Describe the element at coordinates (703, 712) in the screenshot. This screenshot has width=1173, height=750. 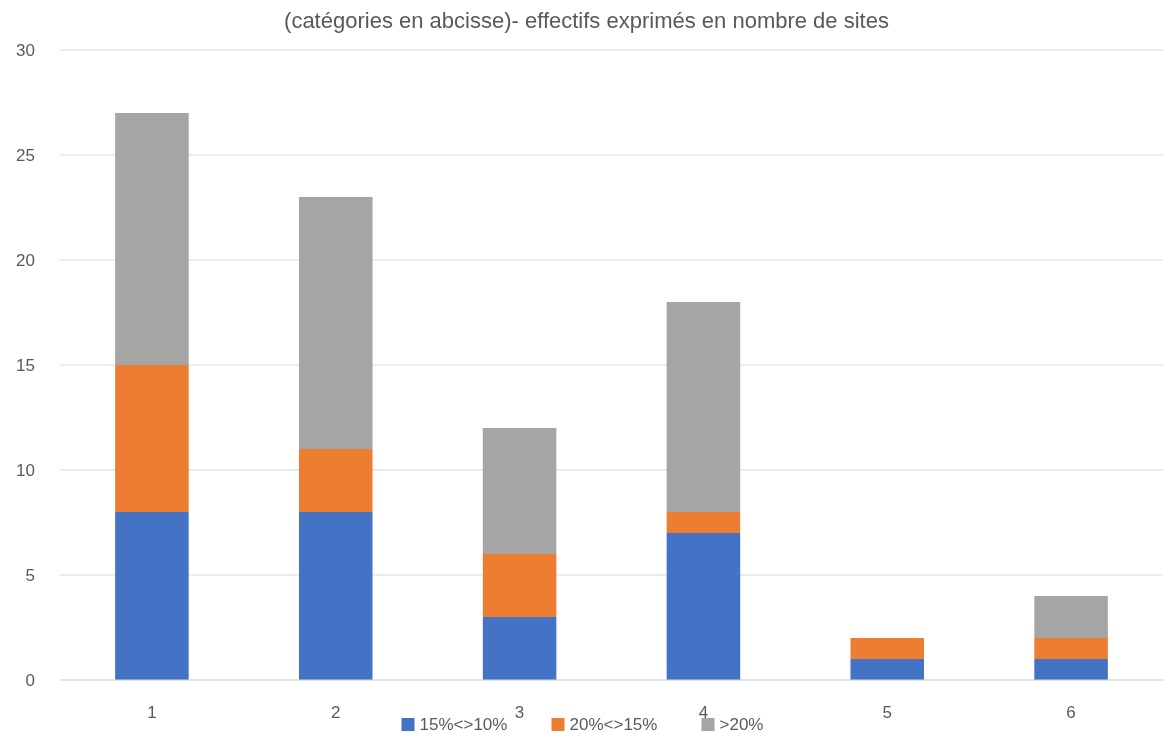
I see `x-tick-label: 4` at that location.